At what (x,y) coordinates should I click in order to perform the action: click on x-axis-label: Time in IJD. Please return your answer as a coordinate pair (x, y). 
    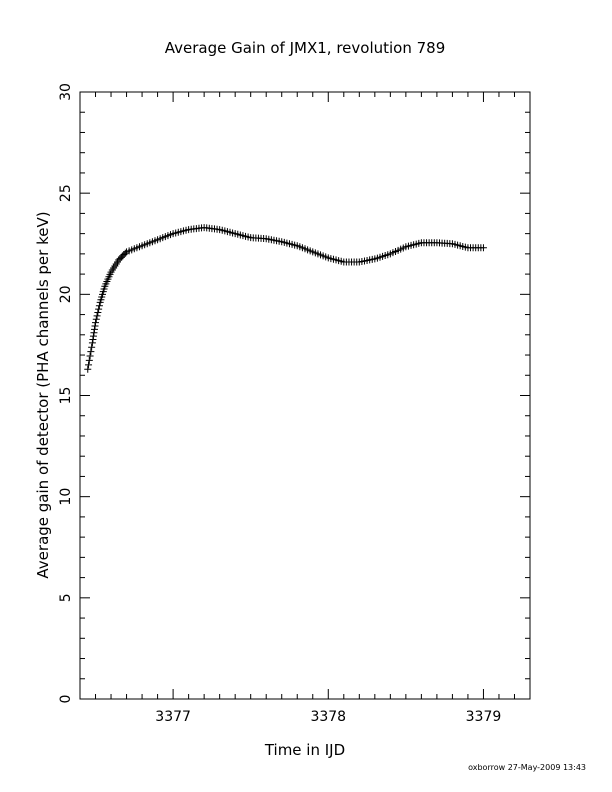
    Looking at the image, I should click on (304, 750).